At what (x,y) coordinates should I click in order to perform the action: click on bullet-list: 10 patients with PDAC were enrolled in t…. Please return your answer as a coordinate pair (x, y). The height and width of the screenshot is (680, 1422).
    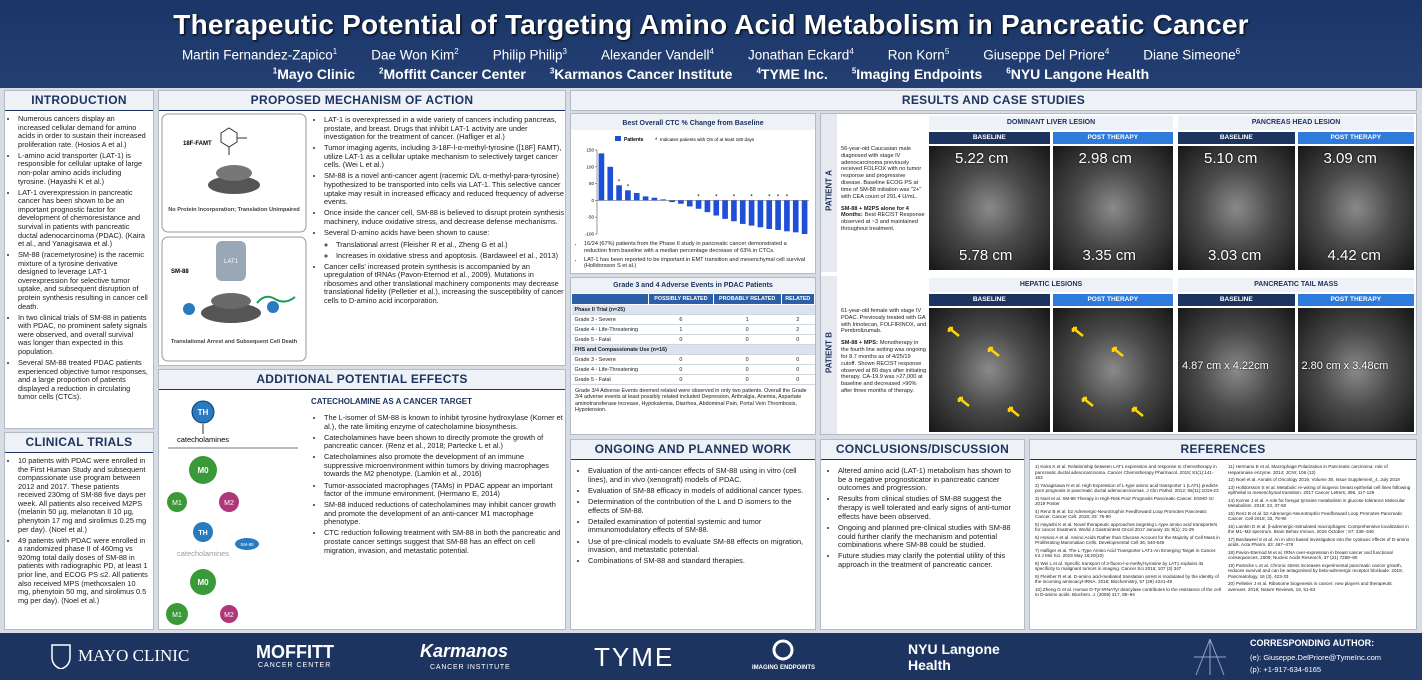
    Looking at the image, I should click on (78, 530).